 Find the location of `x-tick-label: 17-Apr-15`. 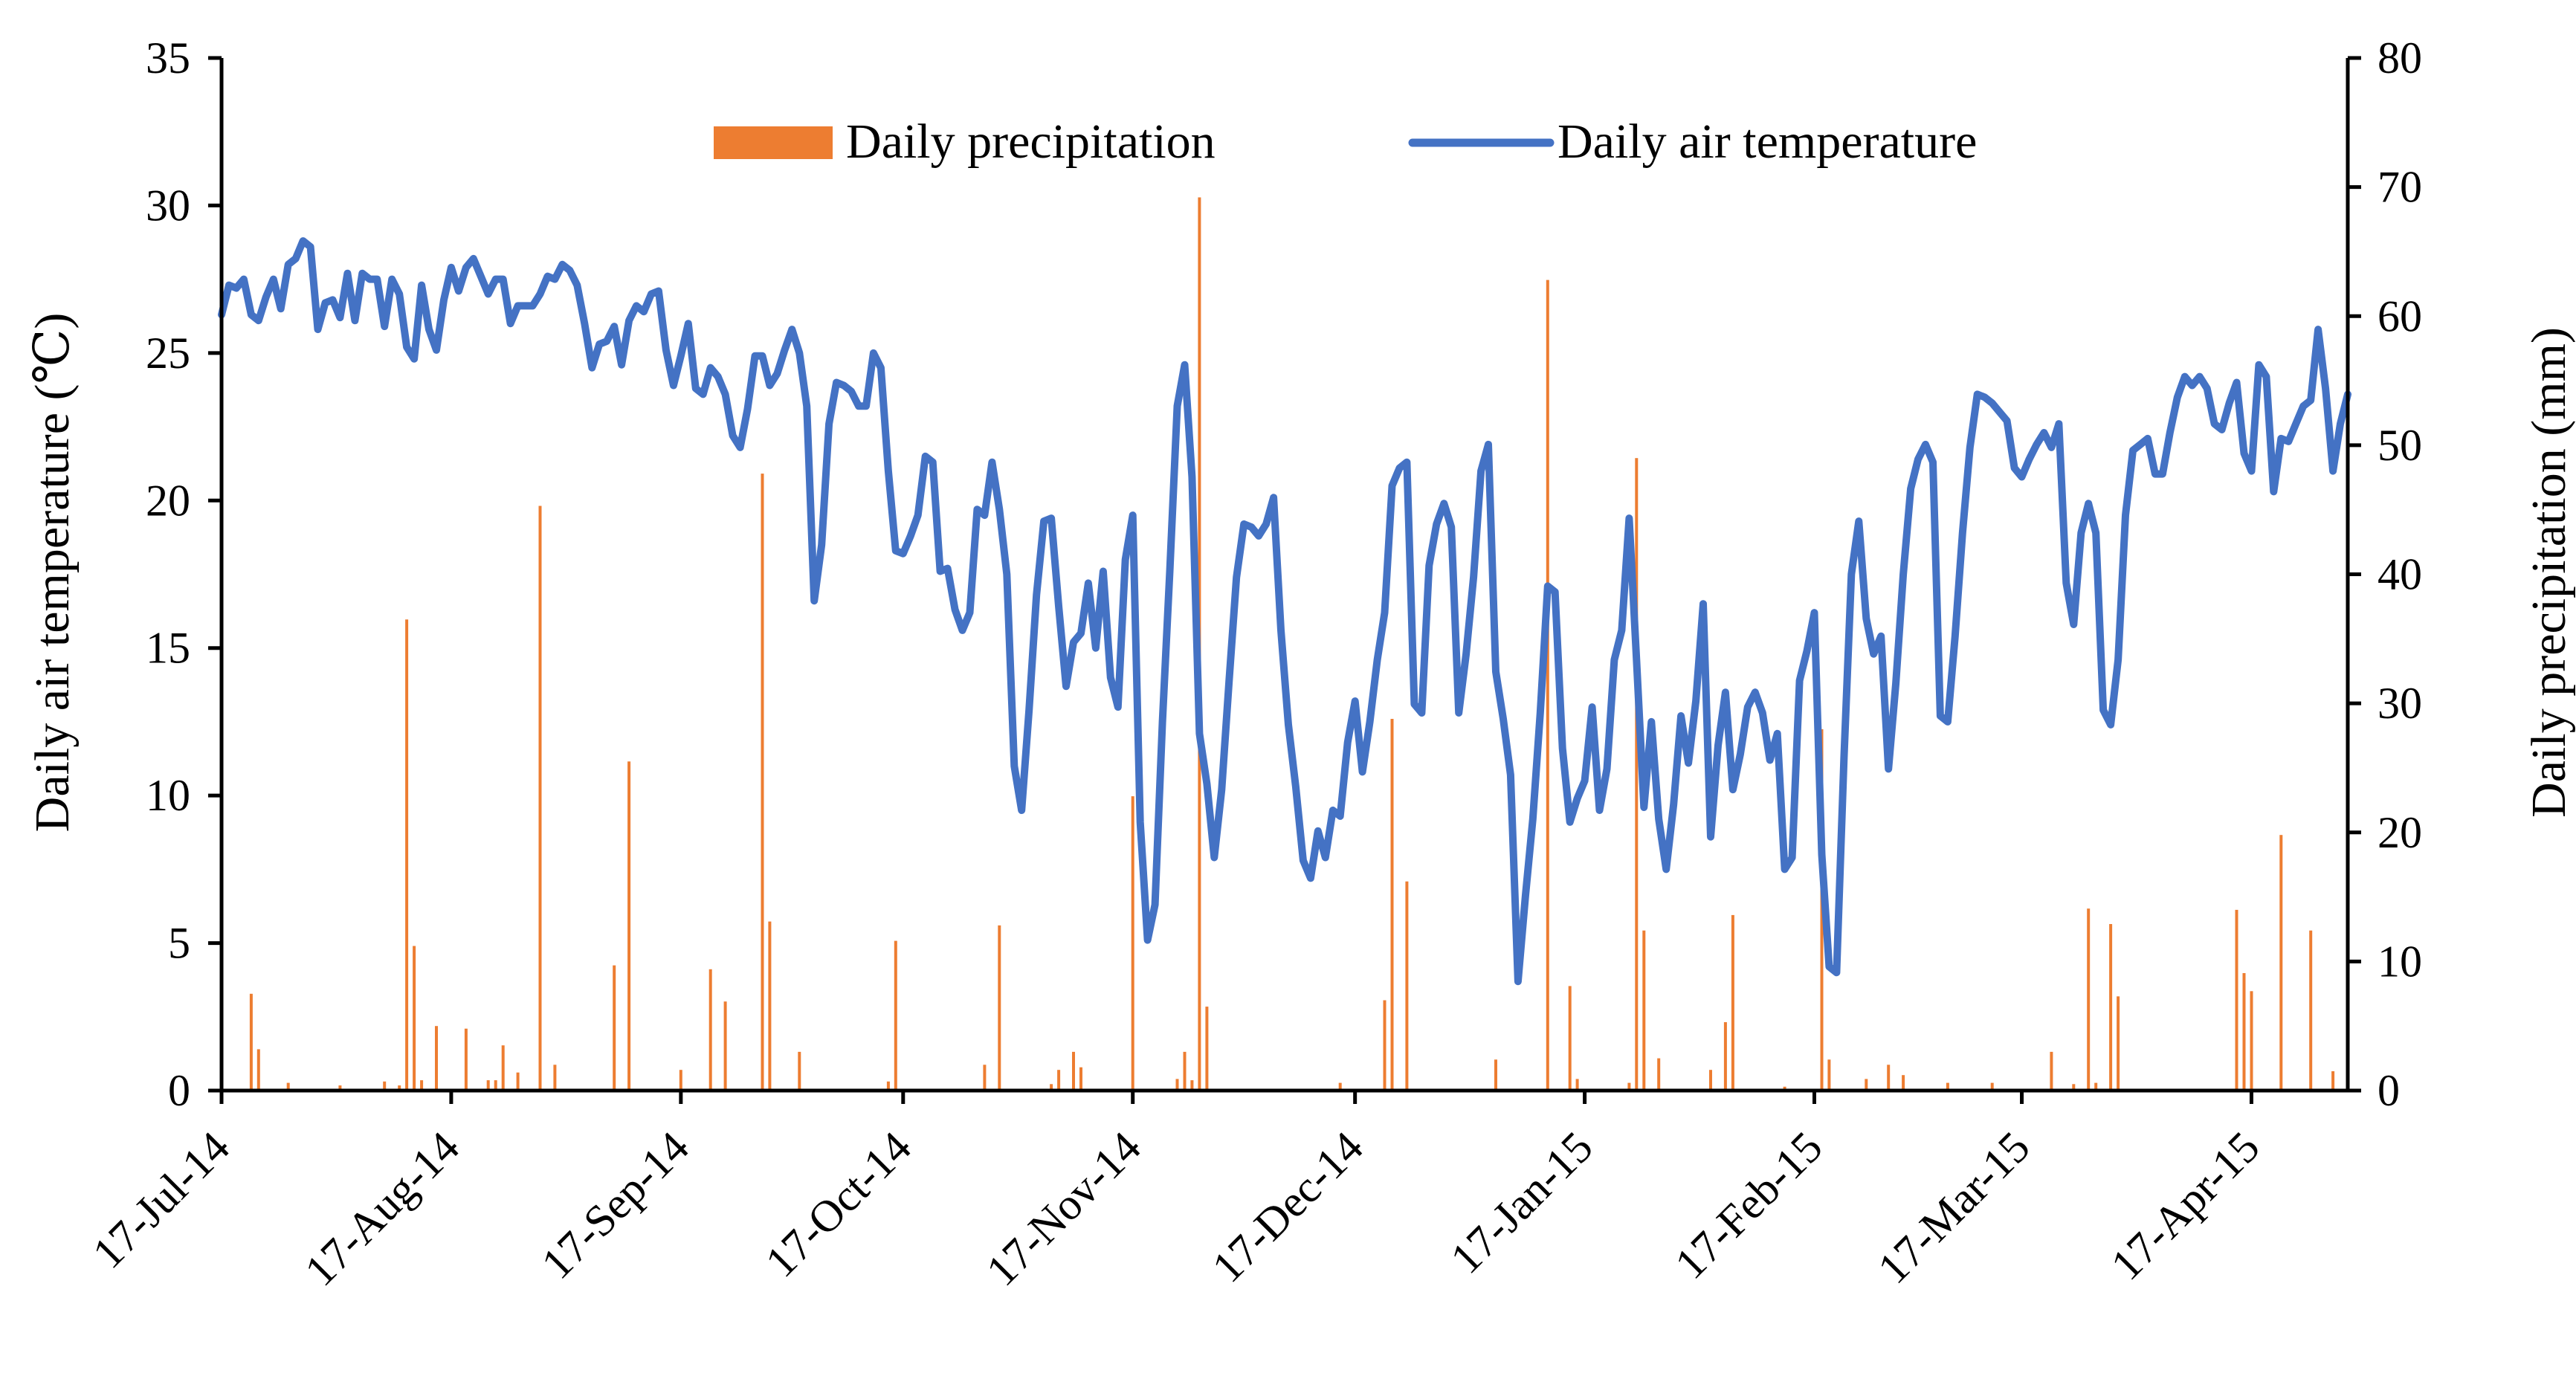

x-tick-label: 17-Apr-15 is located at coordinates (2185, 1206).